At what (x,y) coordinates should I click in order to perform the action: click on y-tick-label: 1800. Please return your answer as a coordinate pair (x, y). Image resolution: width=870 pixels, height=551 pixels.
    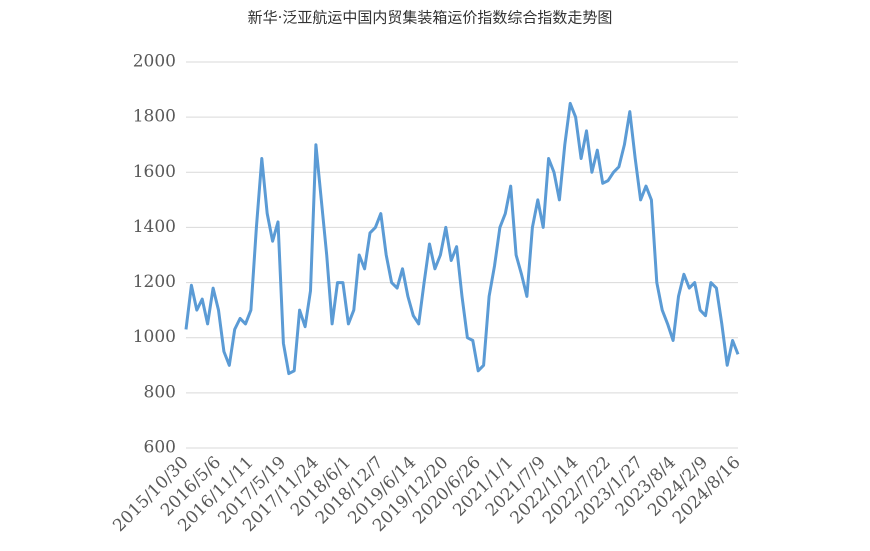
    Looking at the image, I should click on (154, 117).